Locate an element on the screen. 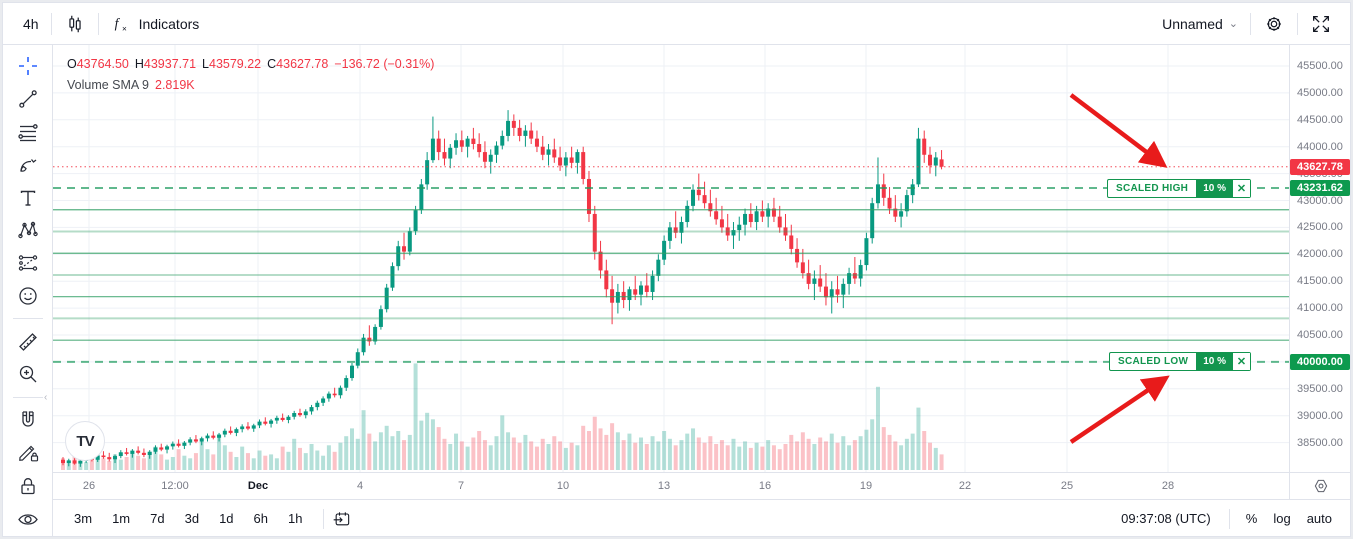 The width and height of the screenshot is (1353, 539). time-tick: 26 is located at coordinates (89, 486).